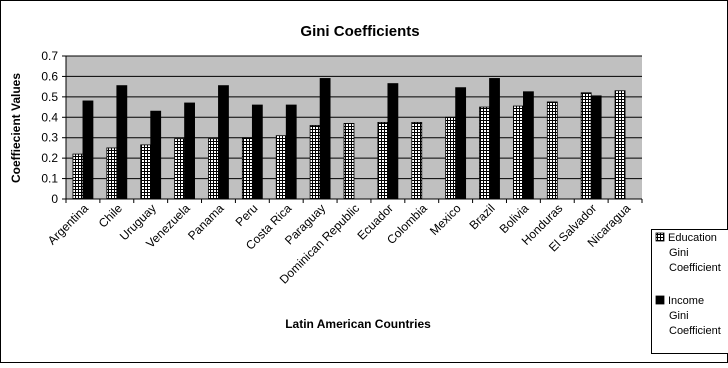 The image size is (728, 368). I want to click on legend-swatch-education, so click(660, 237).